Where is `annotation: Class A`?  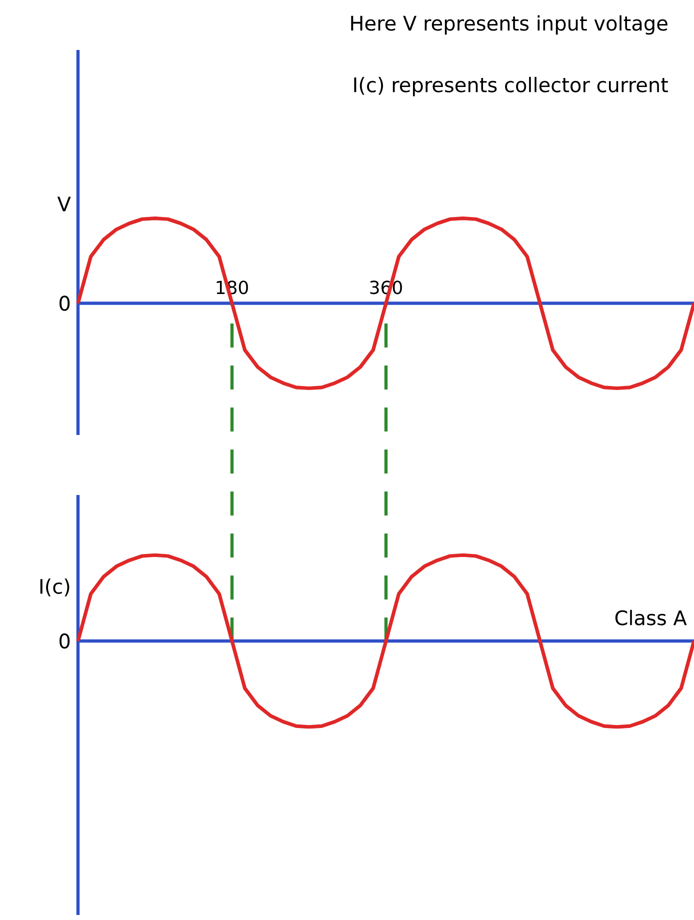 annotation: Class A is located at coordinates (651, 618).